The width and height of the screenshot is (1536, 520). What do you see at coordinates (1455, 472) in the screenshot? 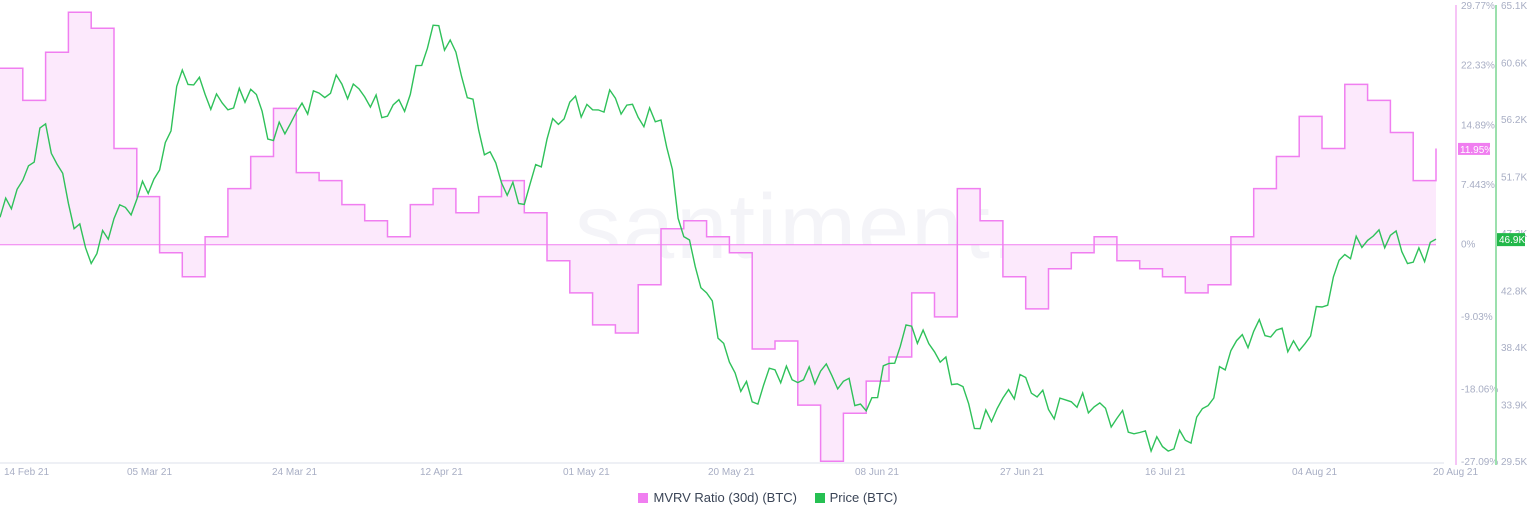
I see `x-tick-label: 20 Aug 21` at bounding box center [1455, 472].